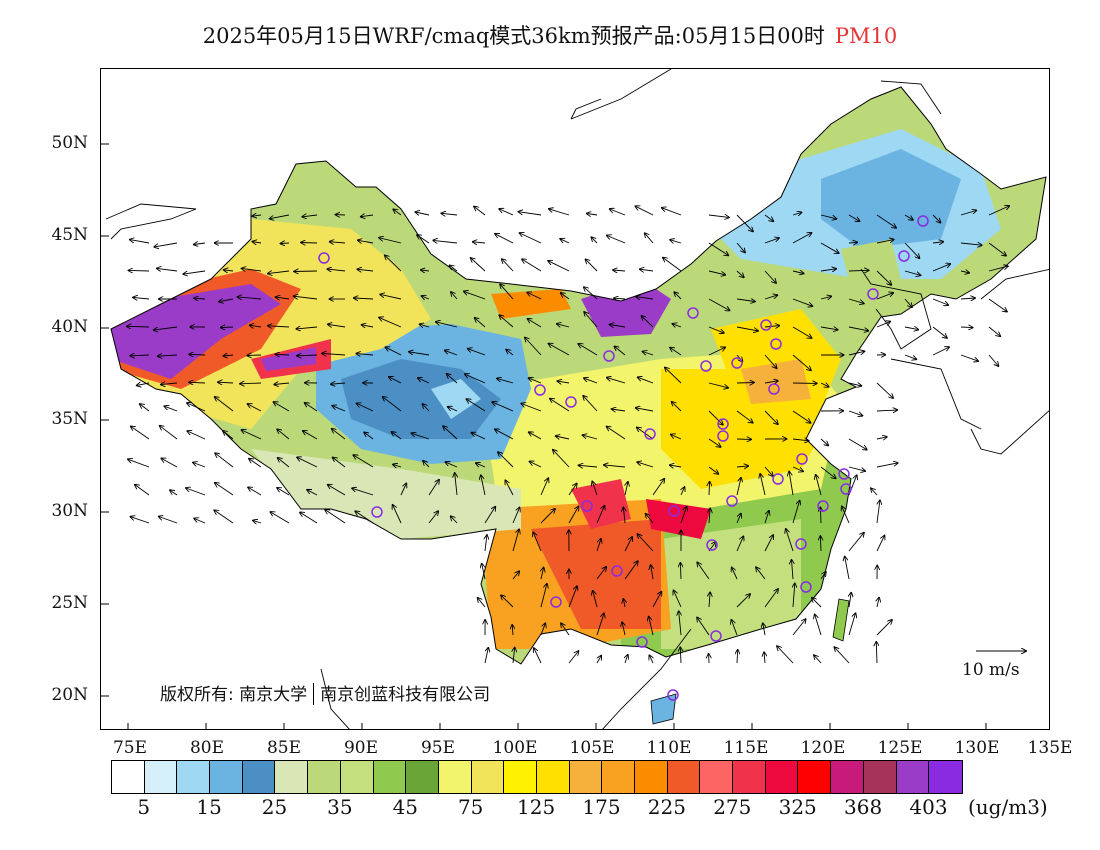 This screenshot has width=1100, height=850. What do you see at coordinates (274, 807) in the screenshot?
I see `legend-label: 25` at bounding box center [274, 807].